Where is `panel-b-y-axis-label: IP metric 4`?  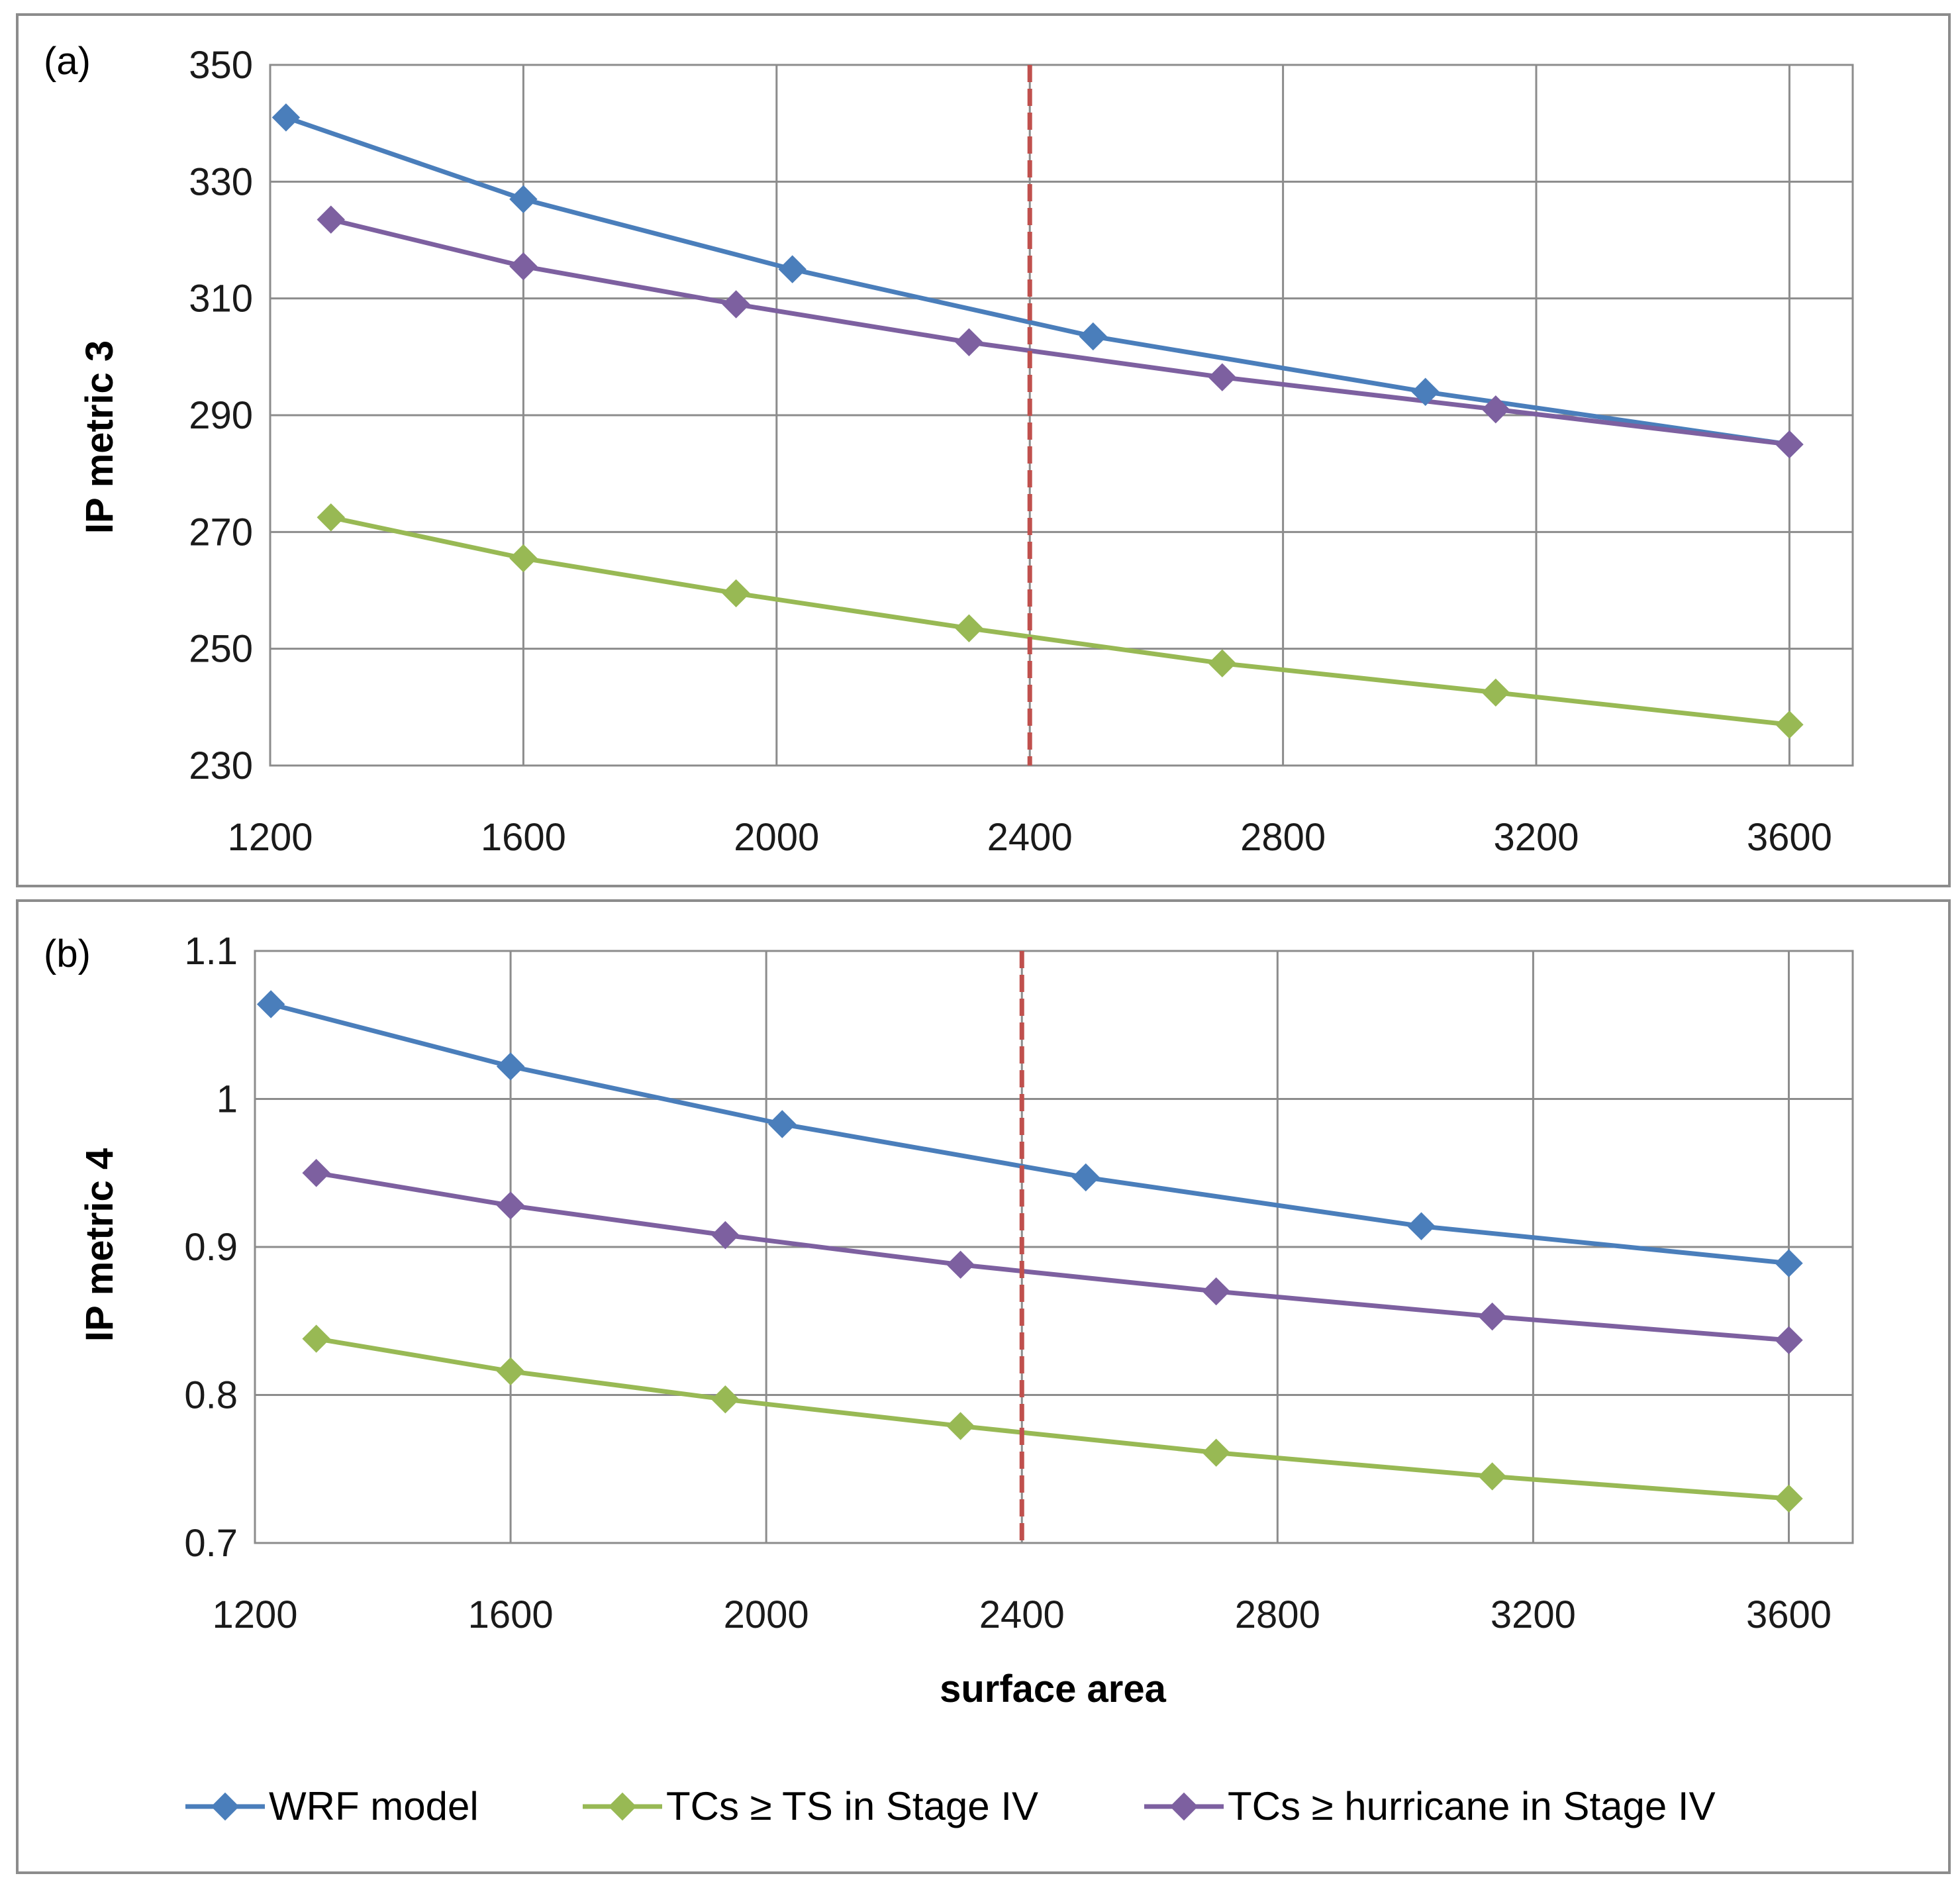 panel-b-y-axis-label: IP metric 4 is located at coordinates (99, 1245).